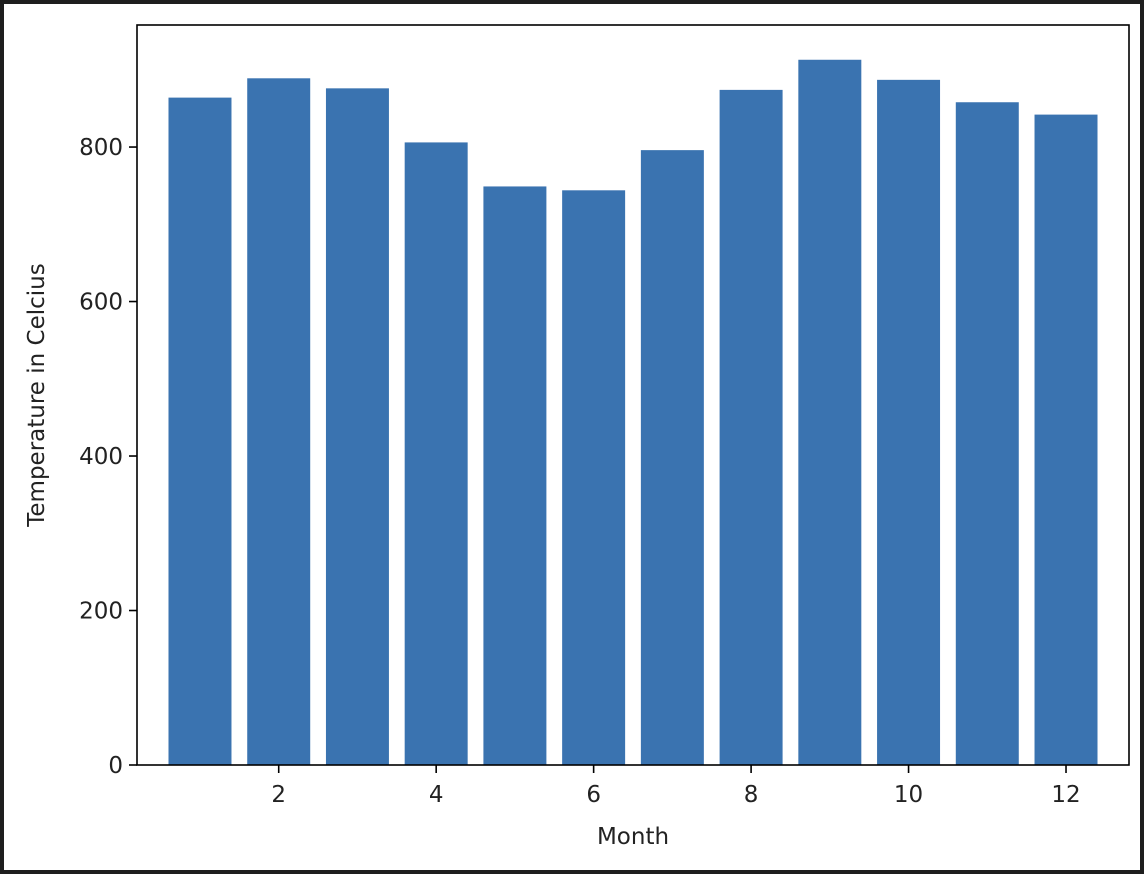 This screenshot has height=874, width=1144. Describe the element at coordinates (101, 148) in the screenshot. I see `y-tick-label: 800` at that location.